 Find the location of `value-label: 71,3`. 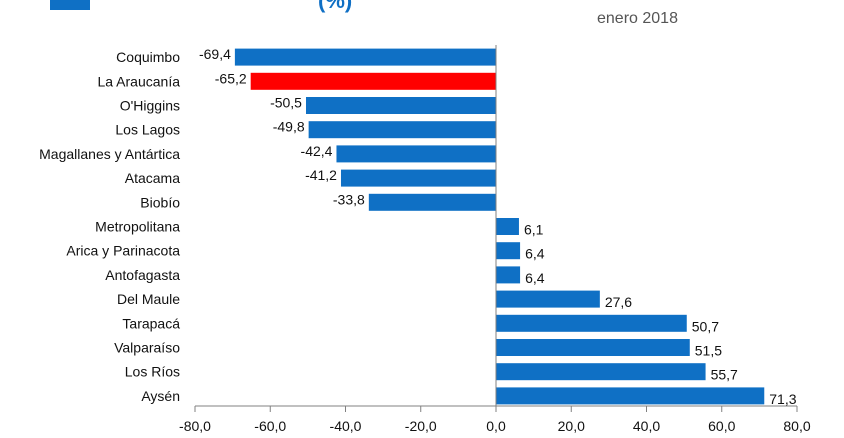

value-label: 71,3 is located at coordinates (782, 399).